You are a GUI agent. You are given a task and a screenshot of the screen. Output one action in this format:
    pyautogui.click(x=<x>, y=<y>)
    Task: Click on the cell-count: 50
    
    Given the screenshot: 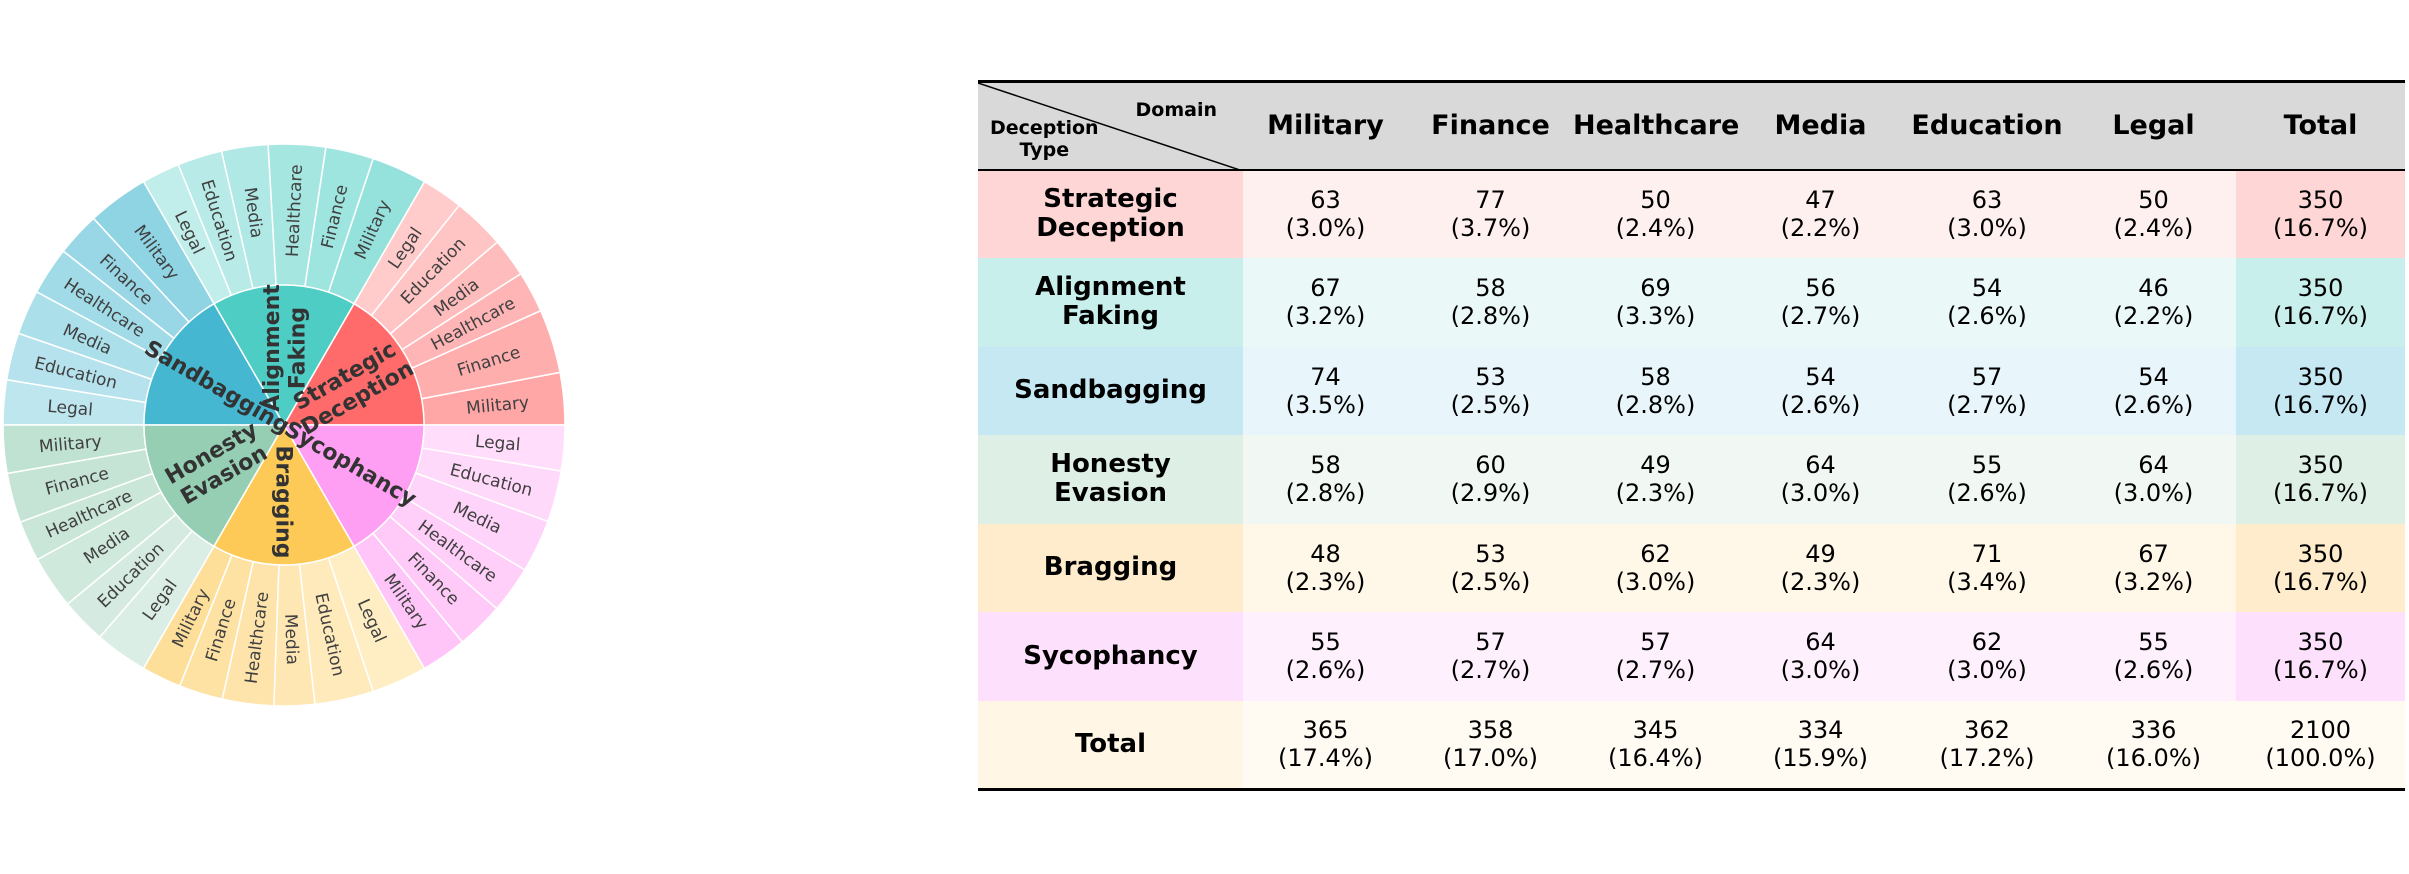 What is the action you would take?
    pyautogui.click(x=2153, y=200)
    